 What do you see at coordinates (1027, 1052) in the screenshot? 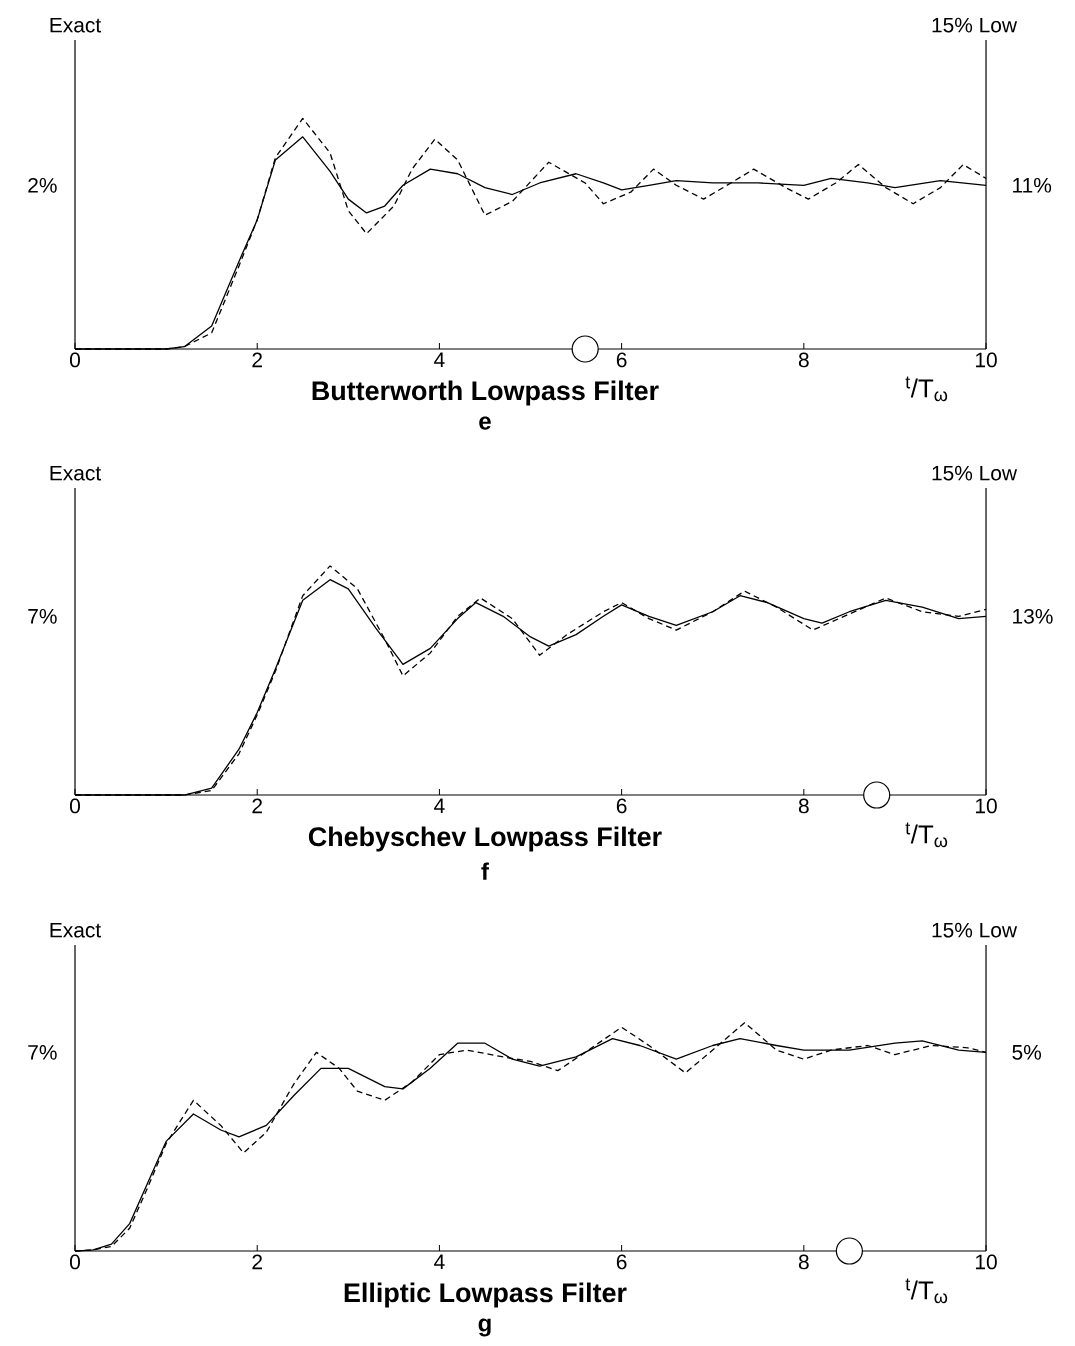
I see `text: 5%` at bounding box center [1027, 1052].